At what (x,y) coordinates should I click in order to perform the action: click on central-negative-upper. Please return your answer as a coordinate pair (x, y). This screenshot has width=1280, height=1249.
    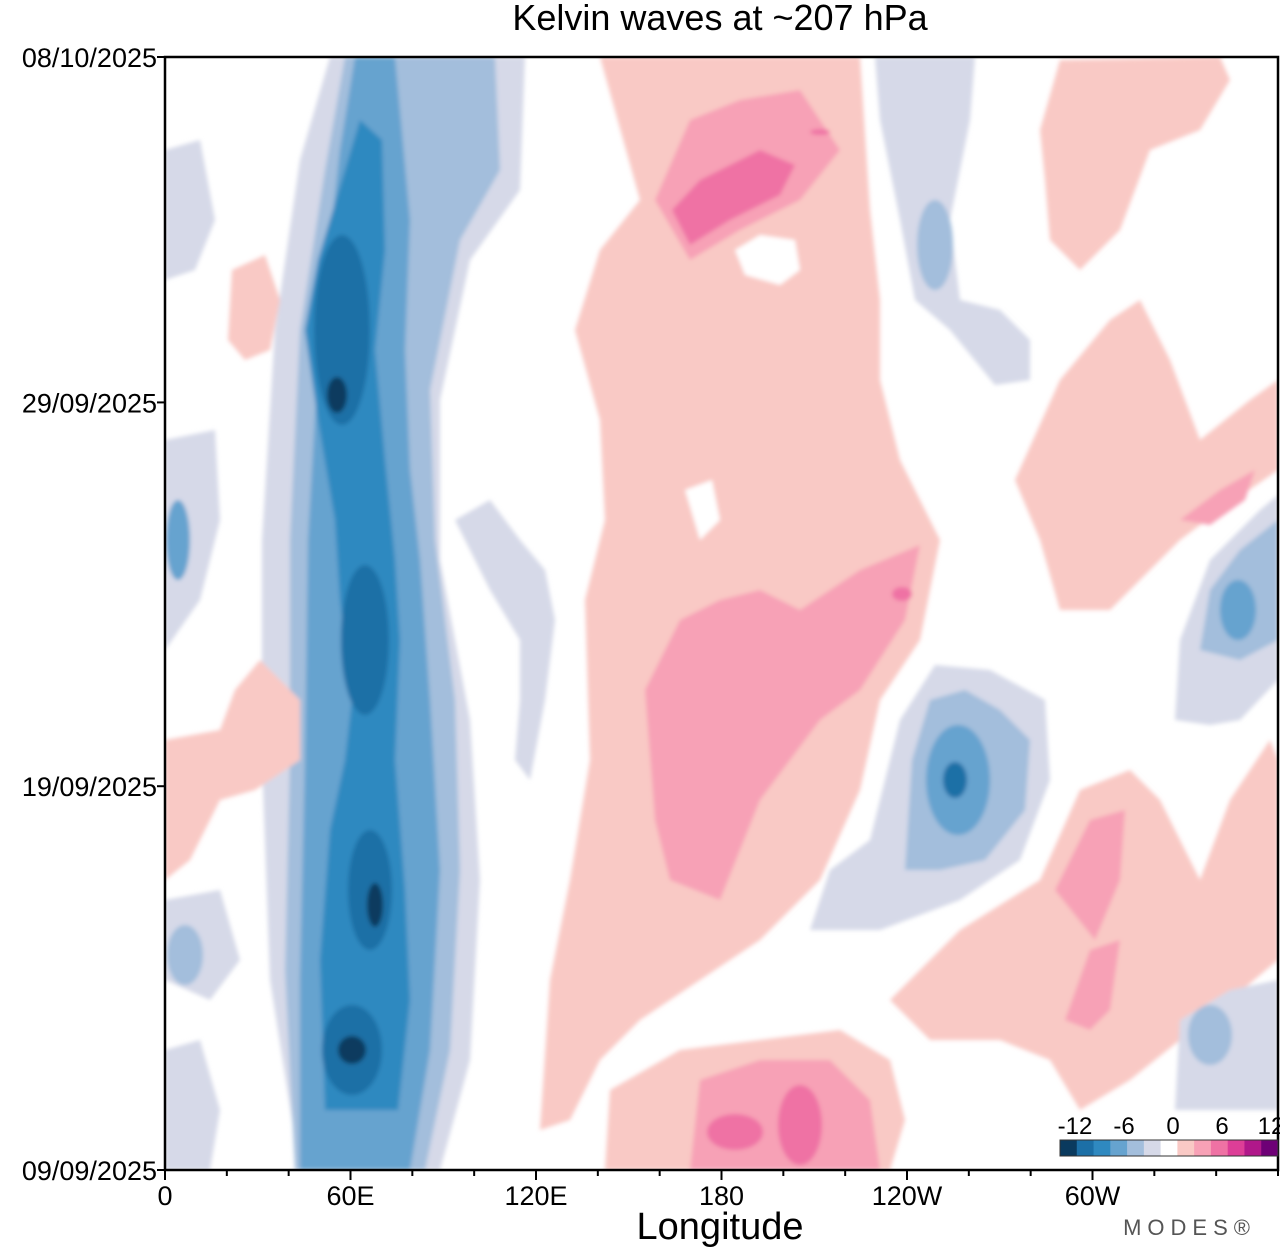
    Looking at the image, I should click on (952, 221).